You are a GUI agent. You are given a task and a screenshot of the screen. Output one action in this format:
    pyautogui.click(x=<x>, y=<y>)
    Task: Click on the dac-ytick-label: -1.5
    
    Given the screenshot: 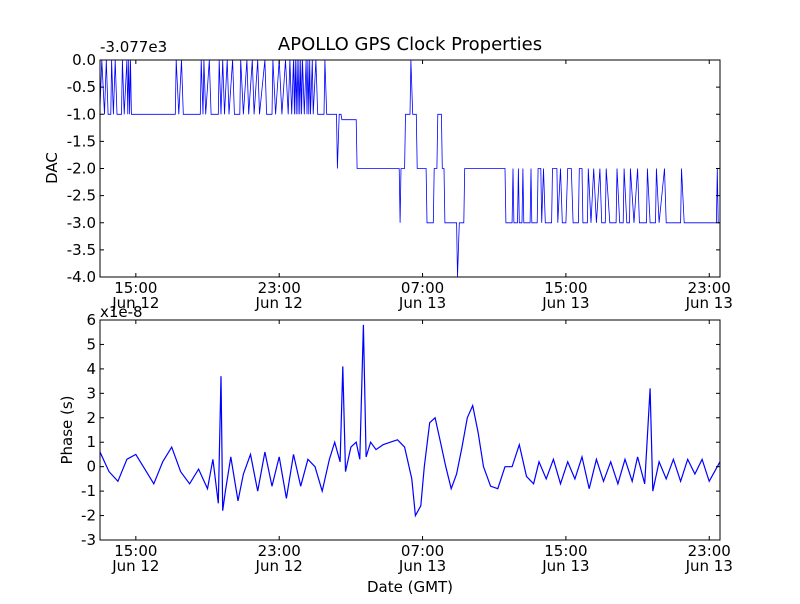 What is the action you would take?
    pyautogui.click(x=81, y=141)
    